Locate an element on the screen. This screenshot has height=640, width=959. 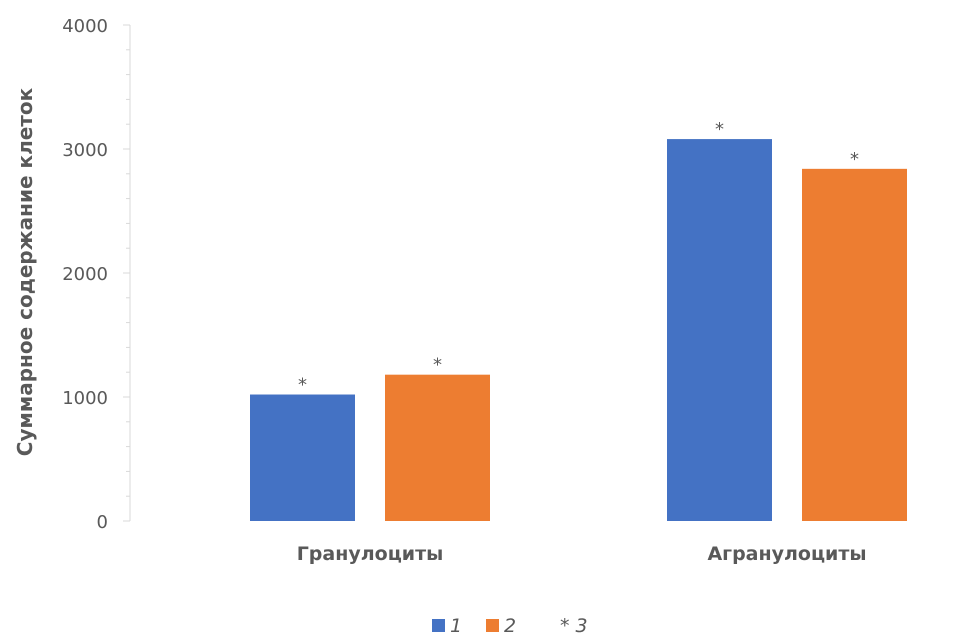
legend-label-2: 2 is located at coordinates (510, 626).